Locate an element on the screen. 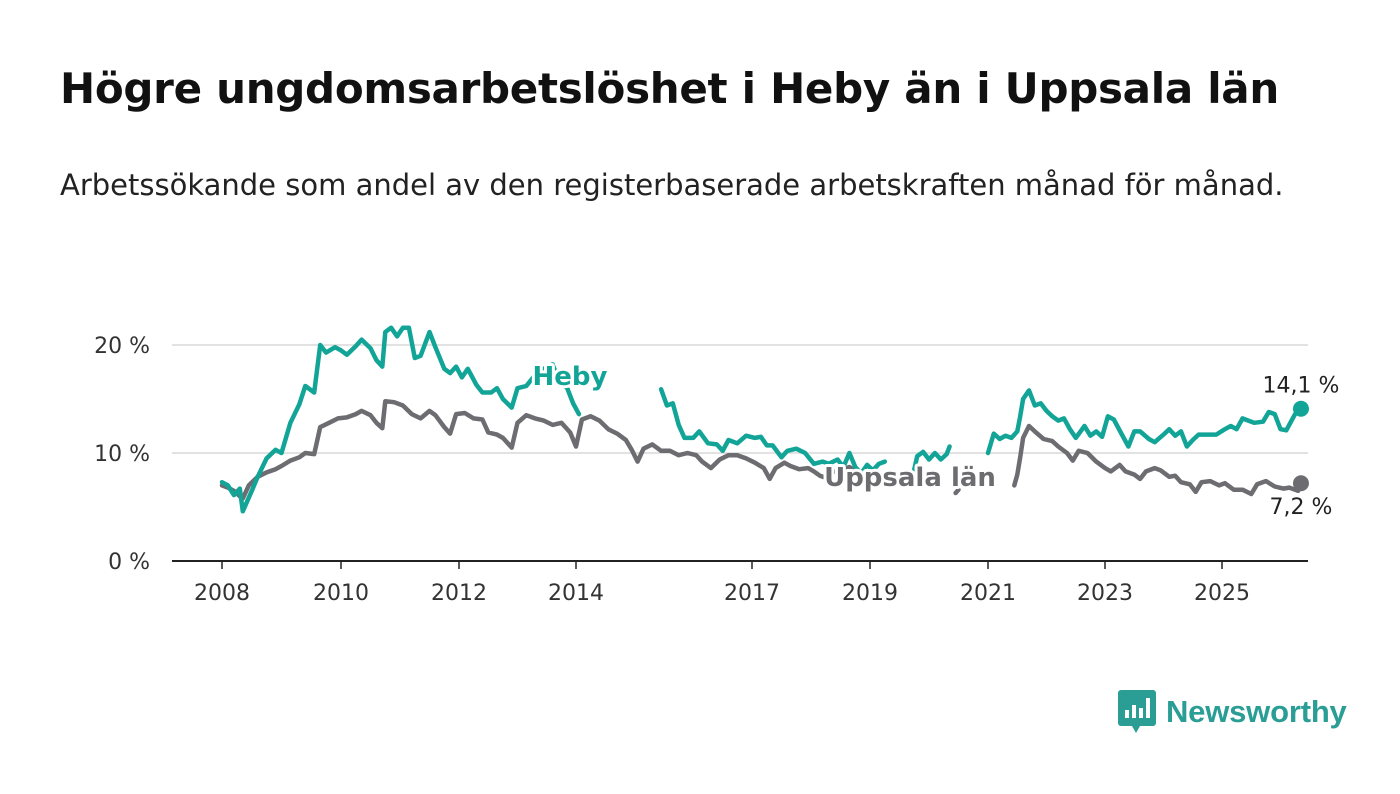  x-tick-label: 2008 is located at coordinates (222, 593).